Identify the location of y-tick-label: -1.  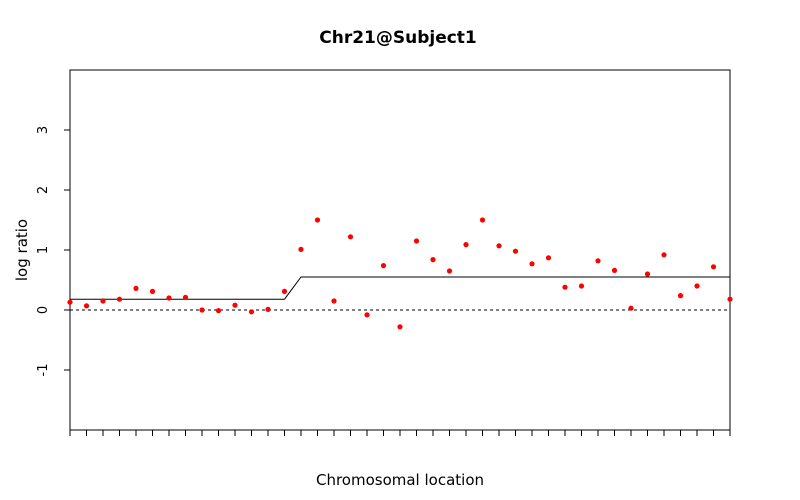
(43, 370).